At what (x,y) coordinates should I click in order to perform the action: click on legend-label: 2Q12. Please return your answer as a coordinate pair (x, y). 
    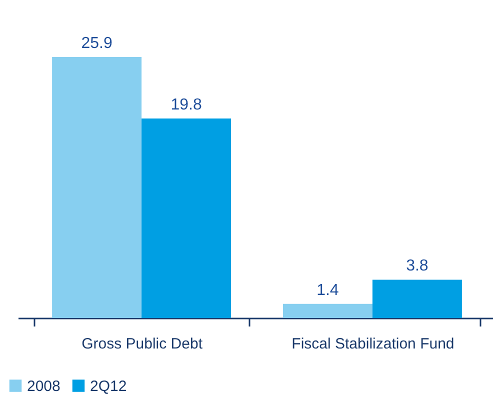
    Looking at the image, I should click on (108, 386).